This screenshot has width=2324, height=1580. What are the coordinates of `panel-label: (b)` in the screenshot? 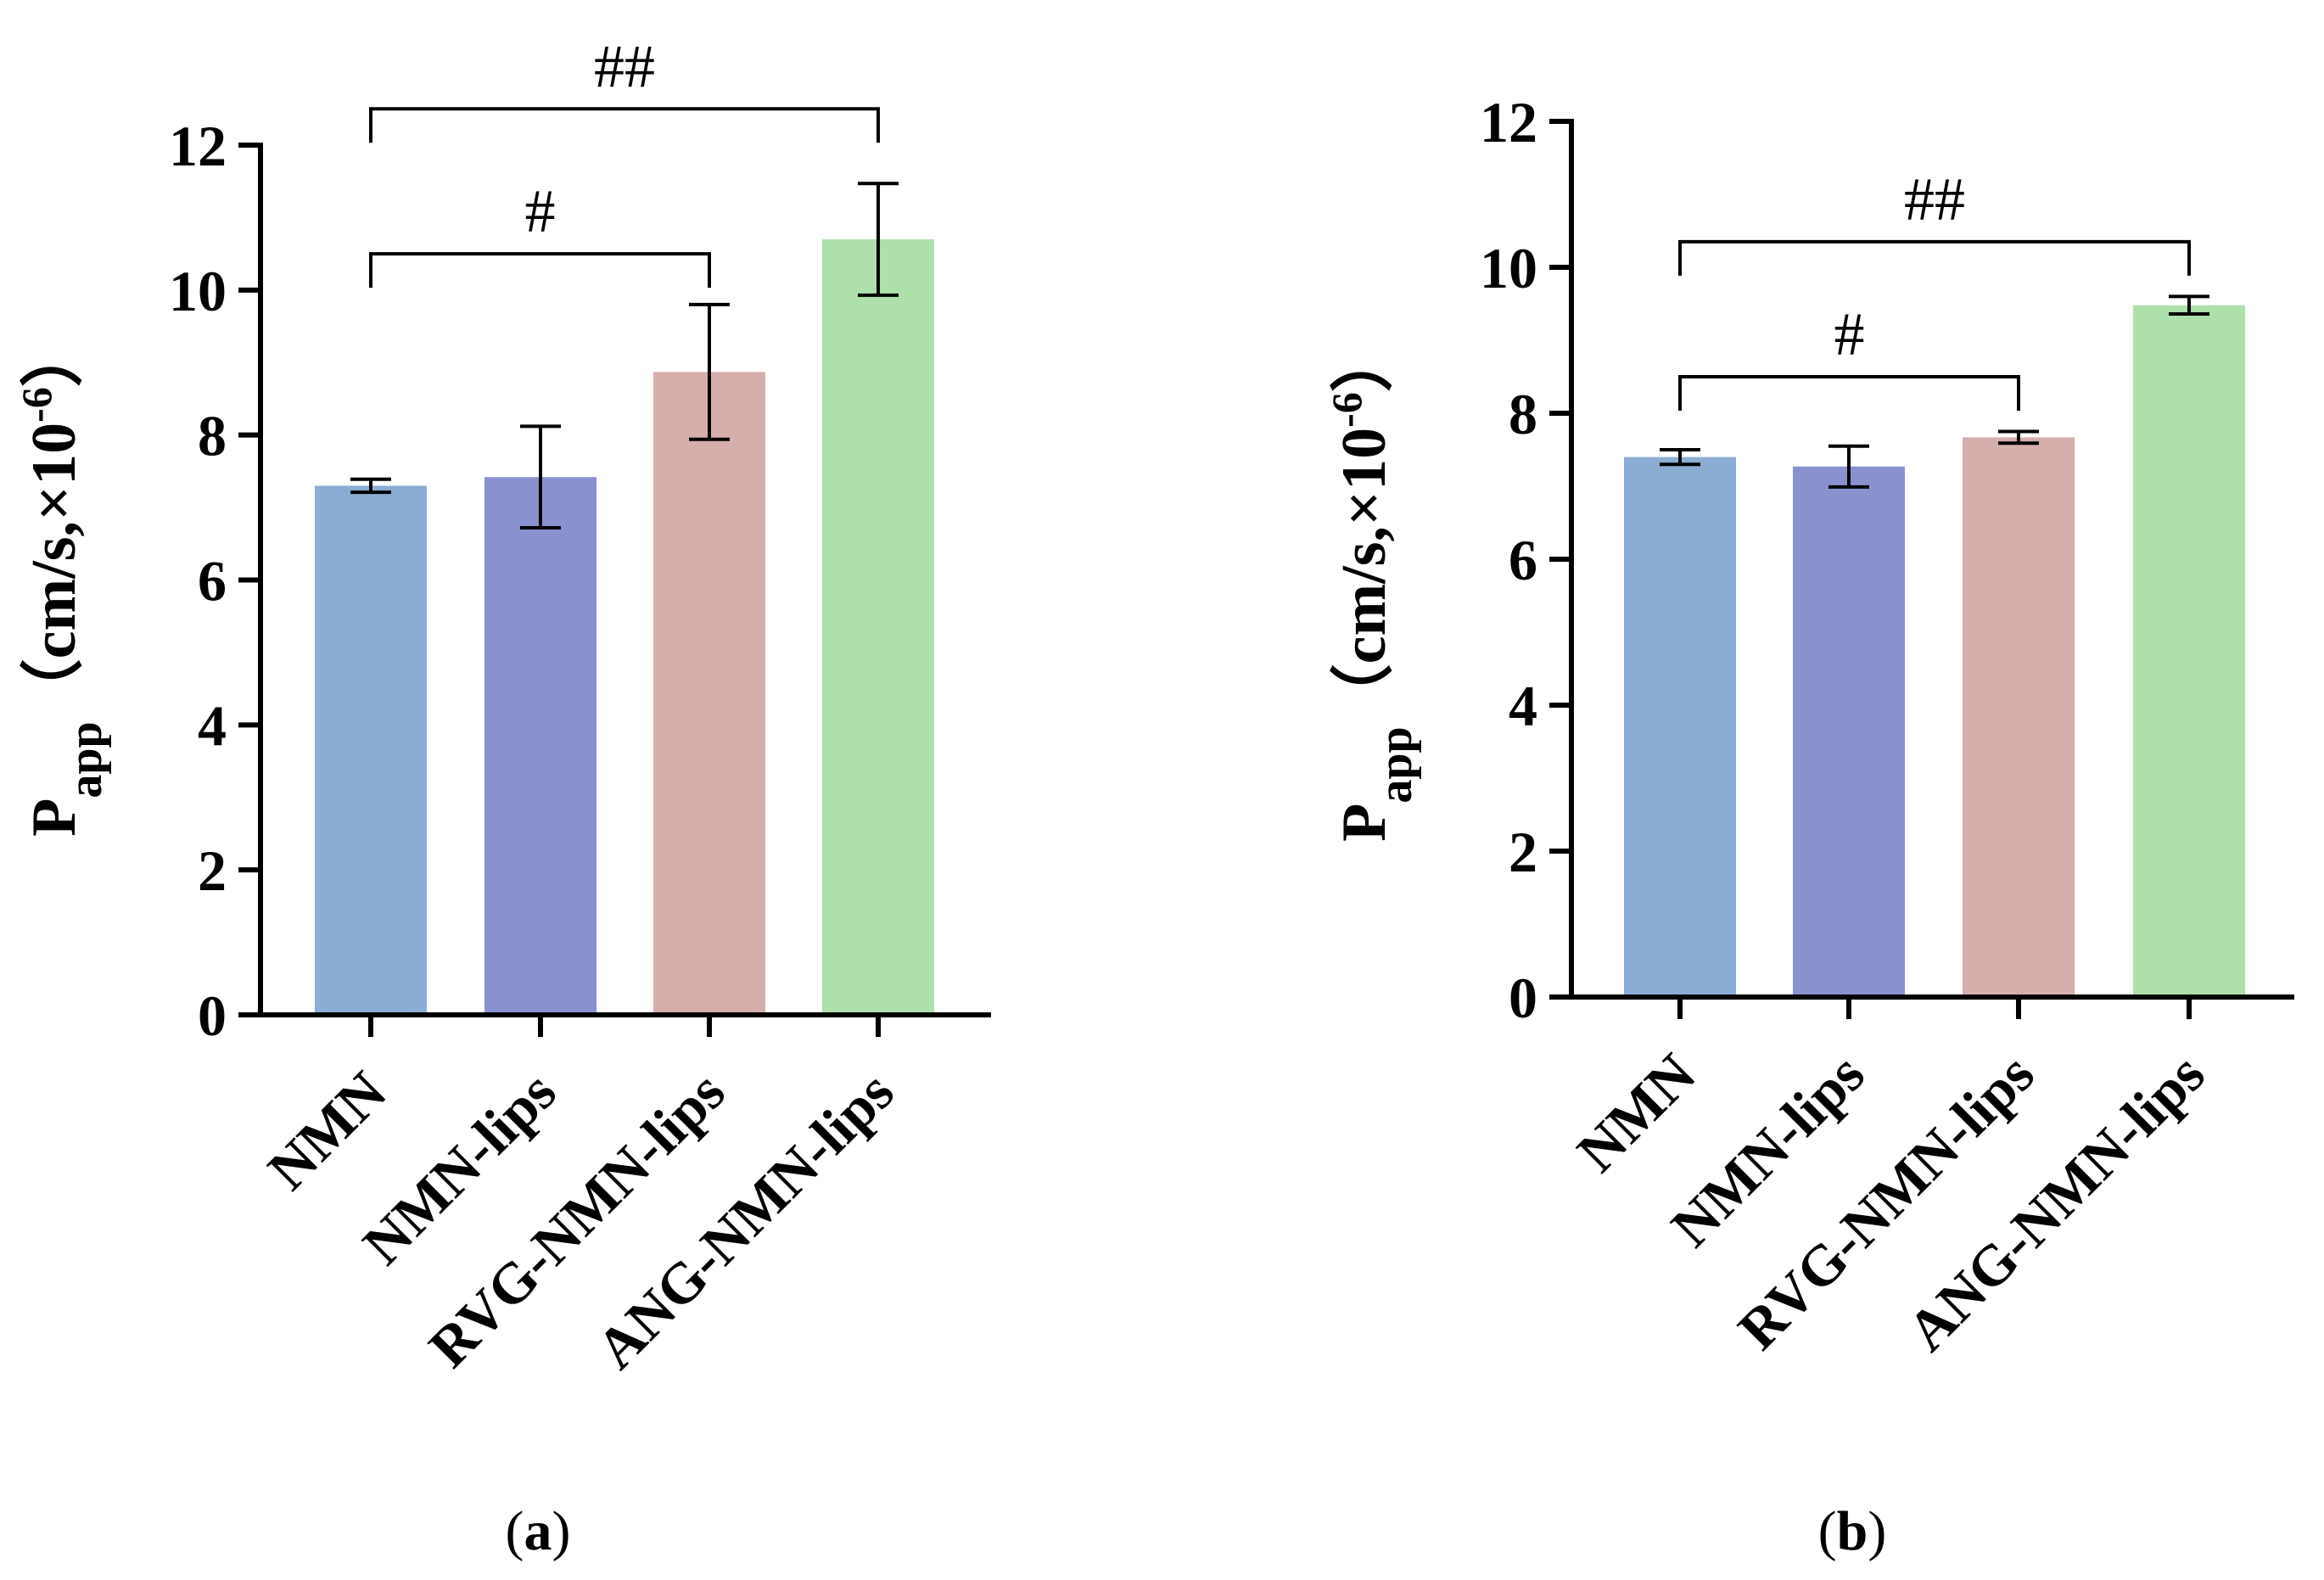 It's located at (1853, 1531).